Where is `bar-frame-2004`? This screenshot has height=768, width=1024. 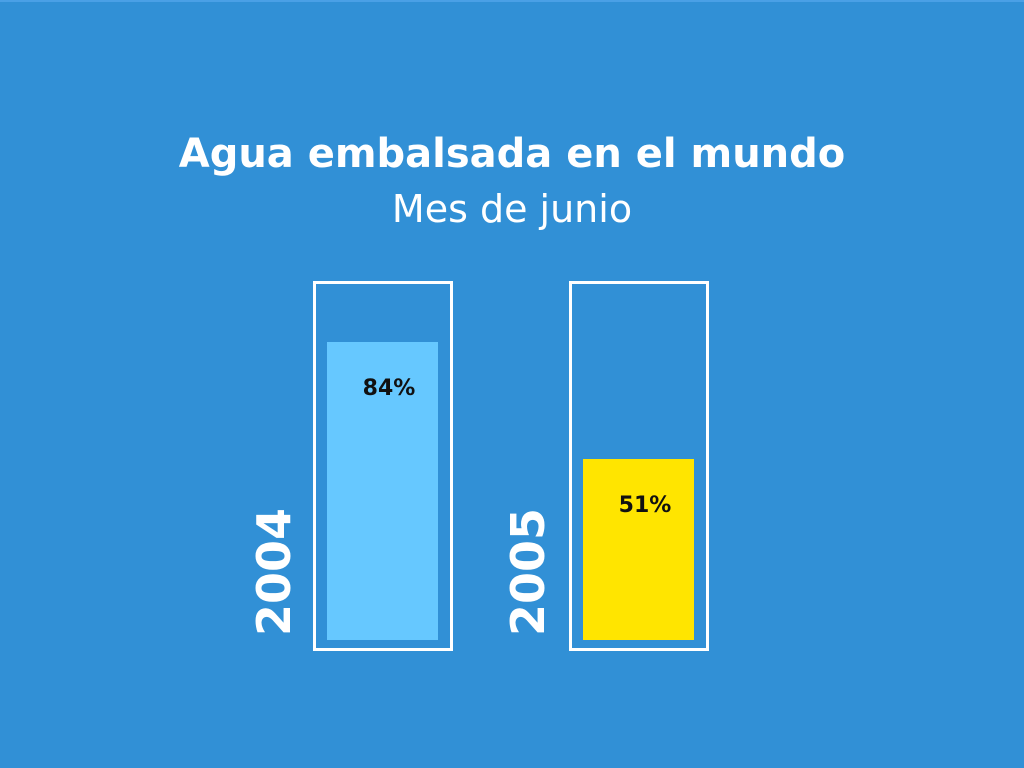 bar-frame-2004 is located at coordinates (383, 466).